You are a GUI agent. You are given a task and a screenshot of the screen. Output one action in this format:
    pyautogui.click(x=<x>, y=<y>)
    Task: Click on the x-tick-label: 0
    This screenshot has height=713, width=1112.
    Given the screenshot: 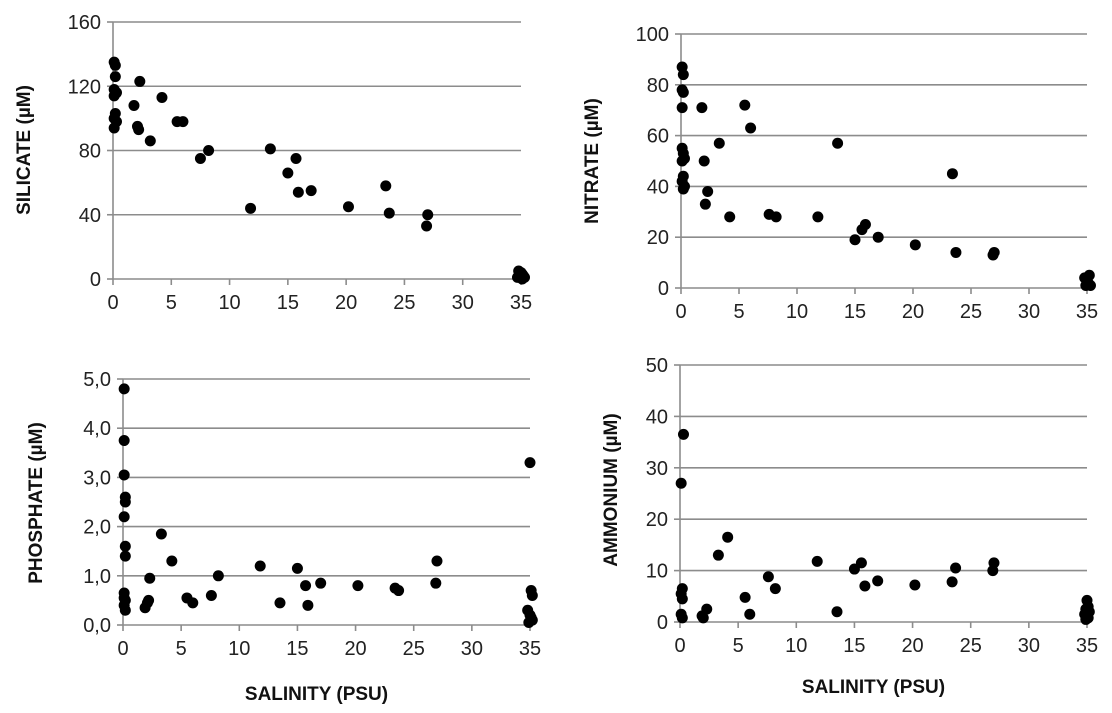 What is the action you would take?
    pyautogui.click(x=680, y=312)
    